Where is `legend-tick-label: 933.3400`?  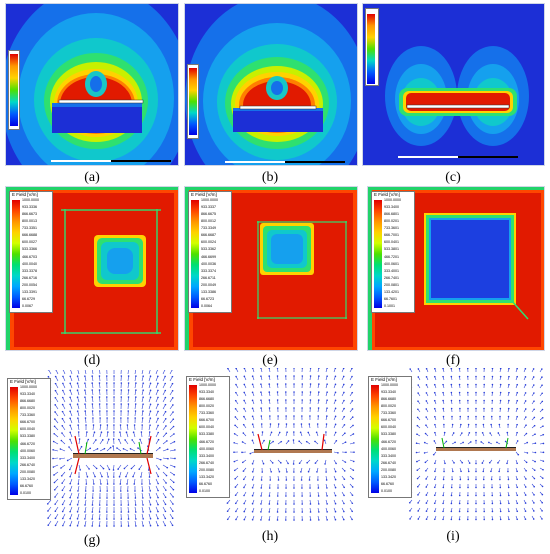 legend-tick-label: 933.3400 is located at coordinates (391, 207).